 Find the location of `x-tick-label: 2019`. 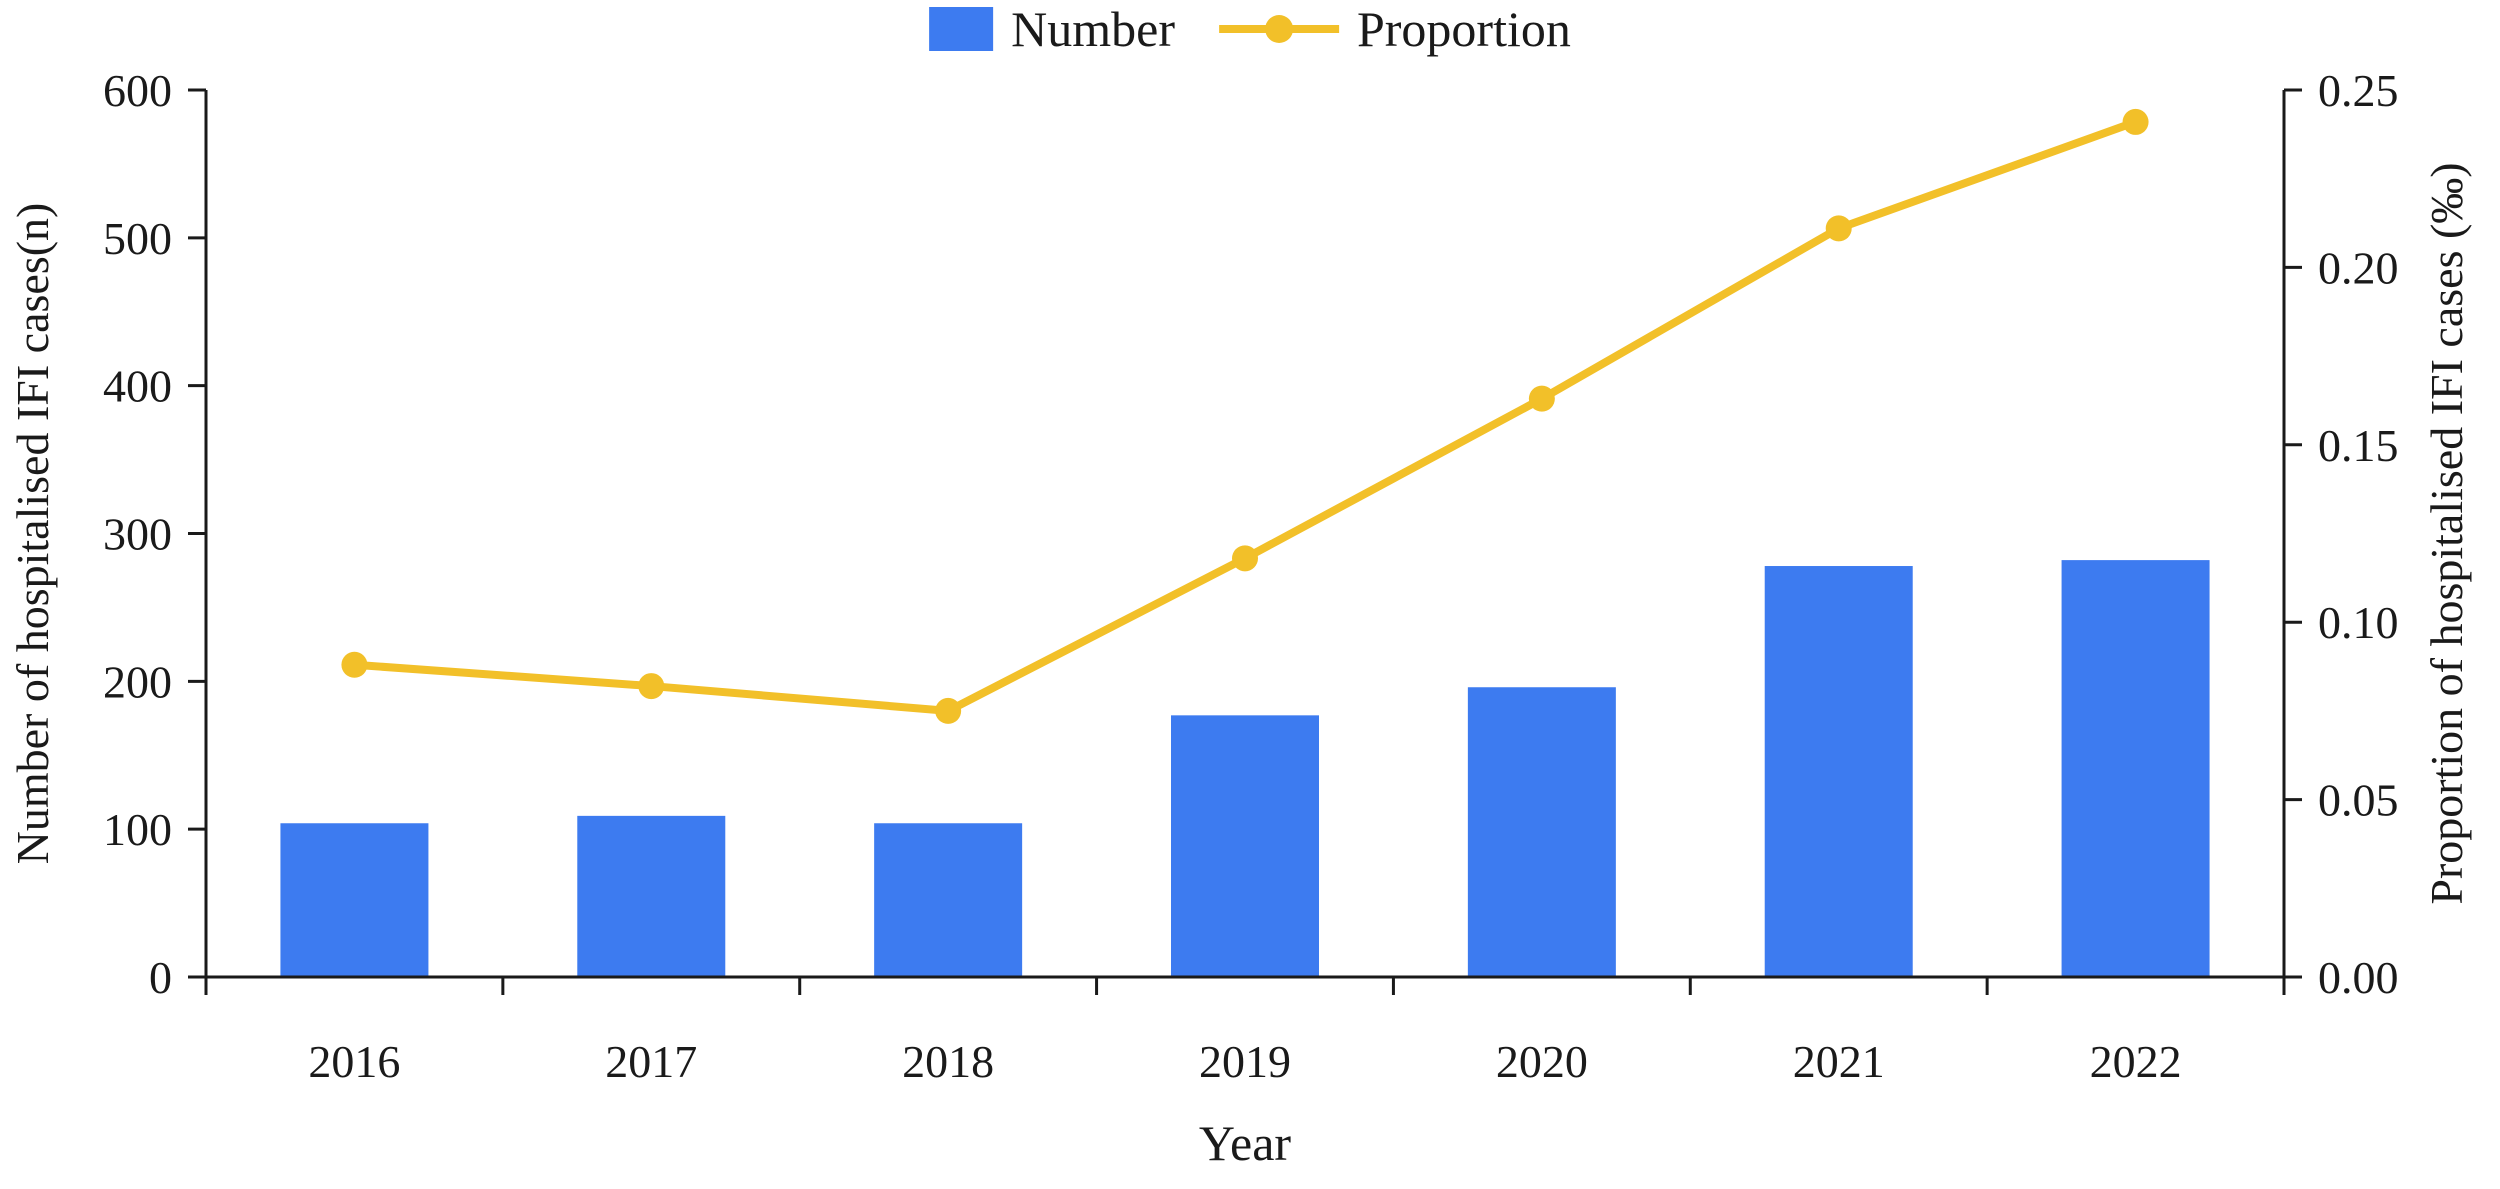

x-tick-label: 2019 is located at coordinates (1245, 1061).